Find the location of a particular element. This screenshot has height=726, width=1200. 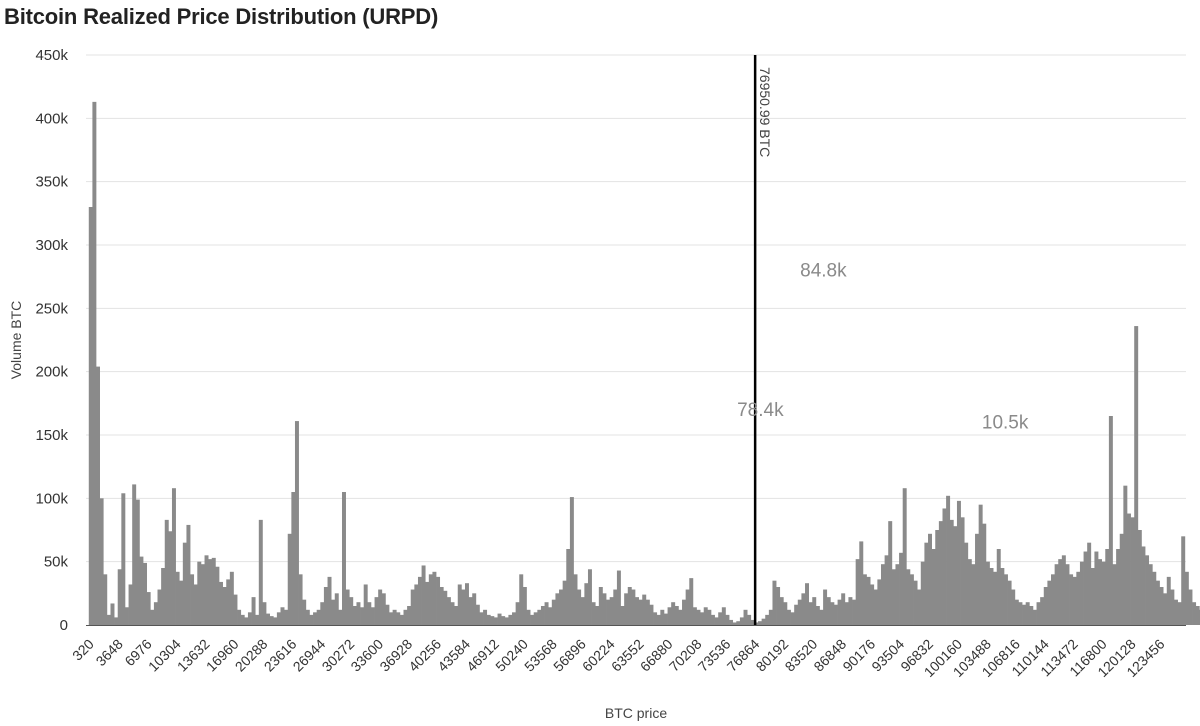

y-tick-label: 300k is located at coordinates (51, 245).